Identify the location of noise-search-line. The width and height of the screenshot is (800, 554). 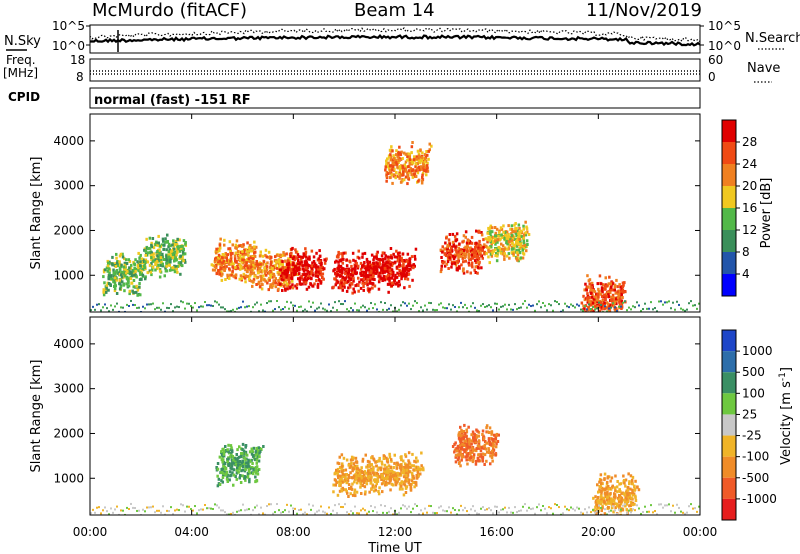
(395, 34).